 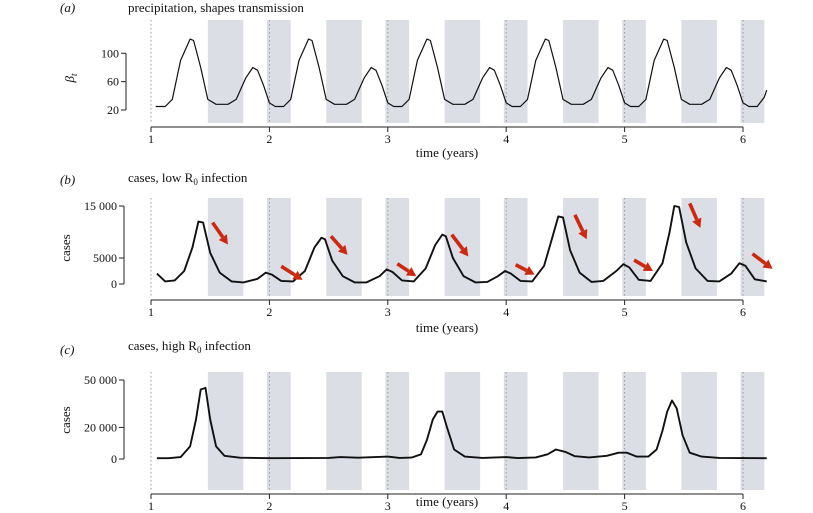 What do you see at coordinates (151, 312) in the screenshot?
I see `x-tick-label-b-0: 1` at bounding box center [151, 312].